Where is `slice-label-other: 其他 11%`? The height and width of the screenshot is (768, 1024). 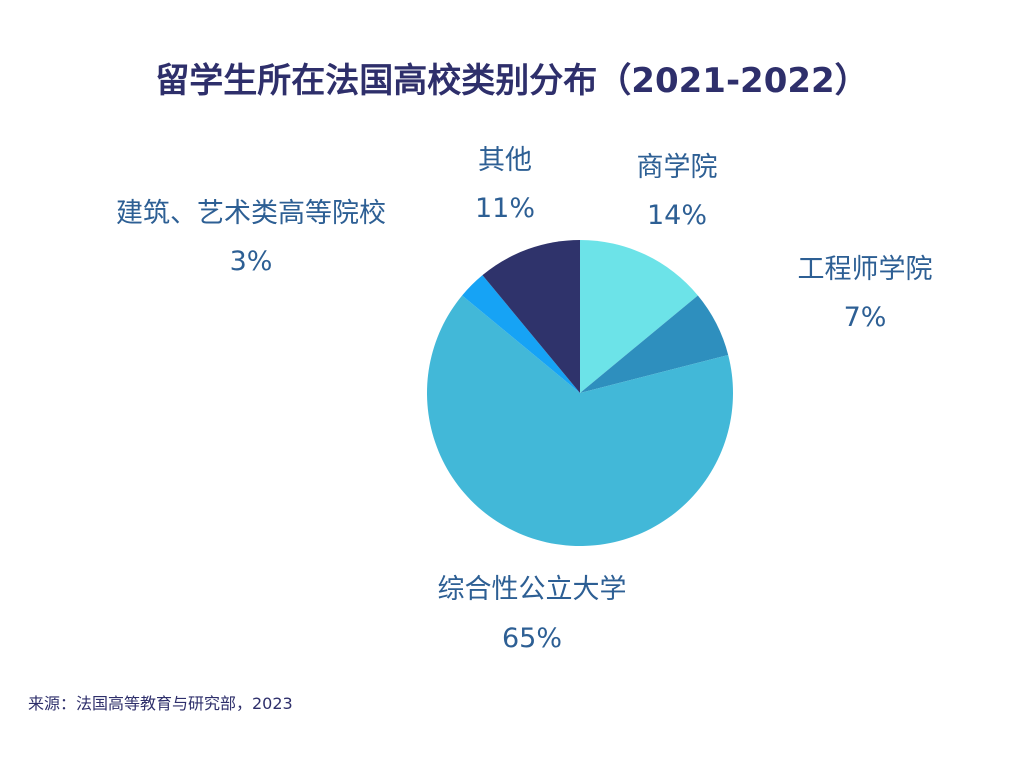 slice-label-other: 其他 11% is located at coordinates (505, 184).